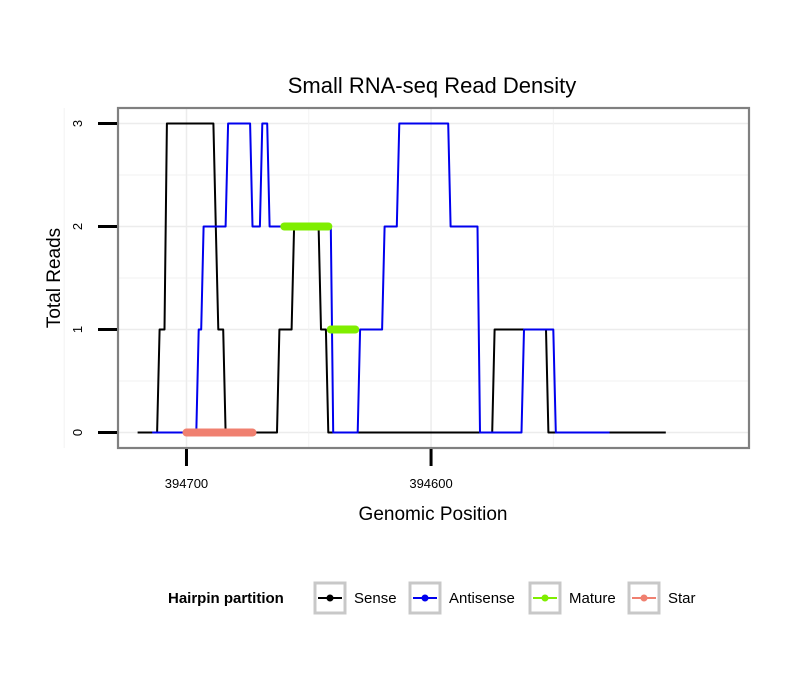 This screenshot has width=810, height=690. What do you see at coordinates (186, 483) in the screenshot?
I see `x-tick-label: 394700` at bounding box center [186, 483].